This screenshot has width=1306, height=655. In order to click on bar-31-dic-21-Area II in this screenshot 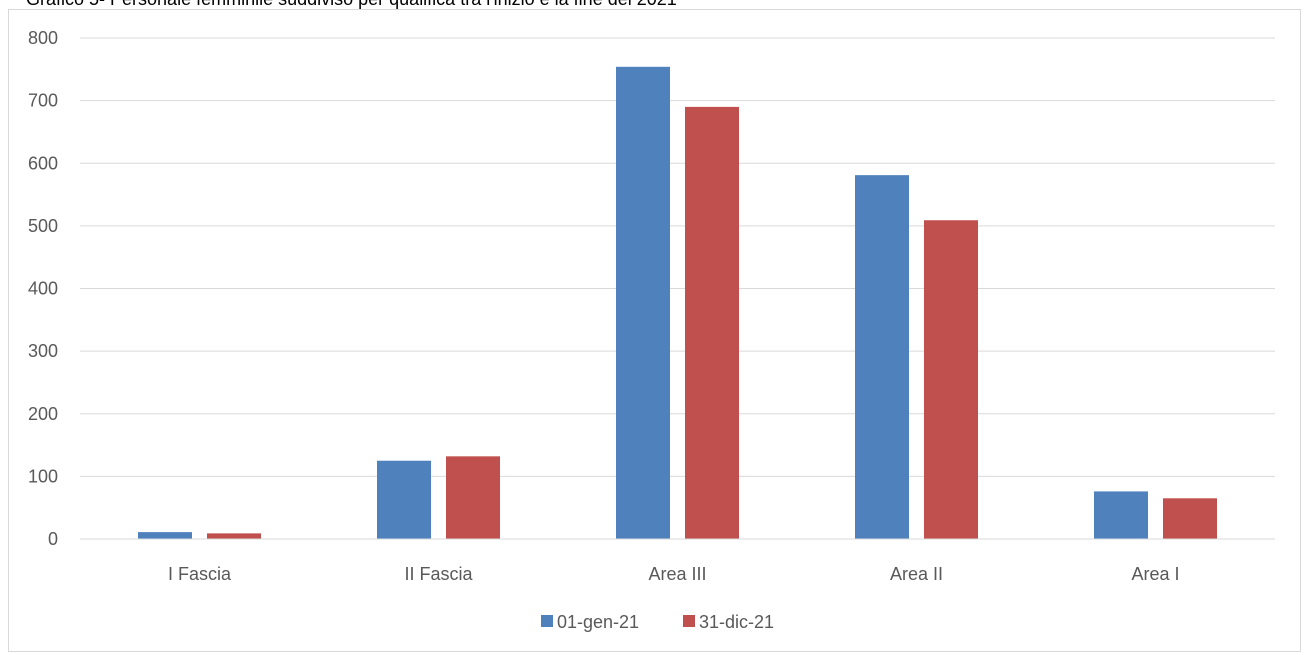, I will do `click(951, 379)`.